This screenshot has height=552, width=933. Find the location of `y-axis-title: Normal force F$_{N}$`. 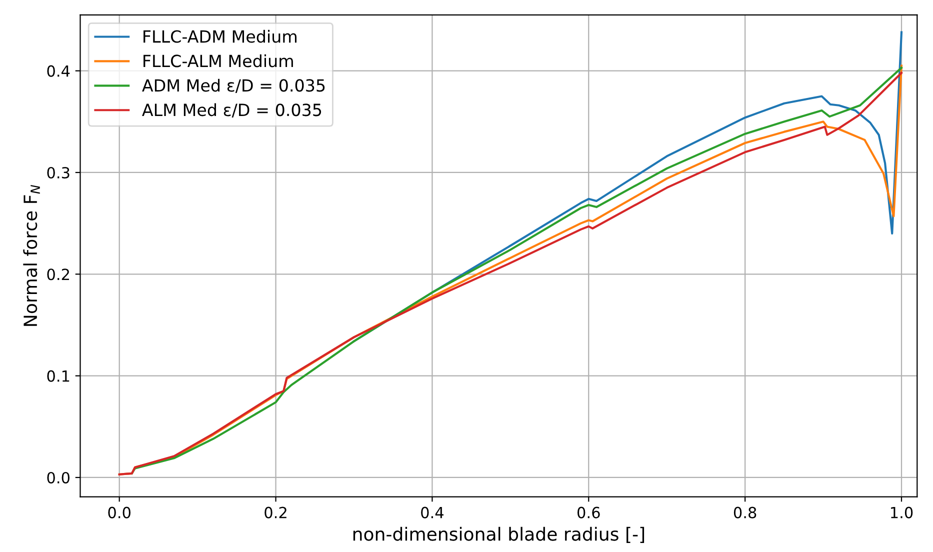

y-axis-title: Normal force F$_{N}$ is located at coordinates (31, 255).